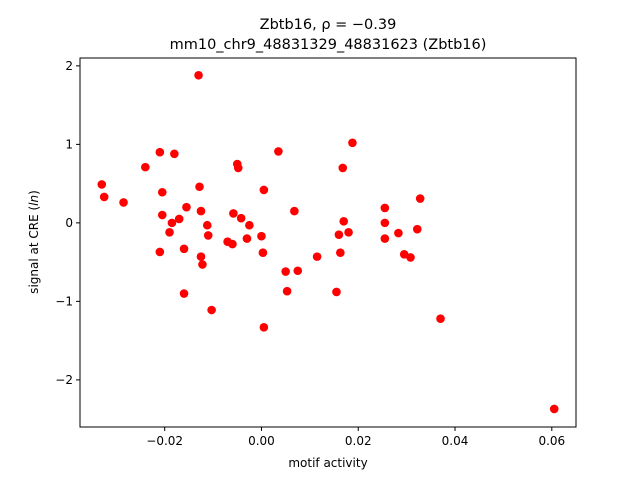 This screenshot has height=480, width=640. I want to click on y-tick-label: −2, so click(64, 380).